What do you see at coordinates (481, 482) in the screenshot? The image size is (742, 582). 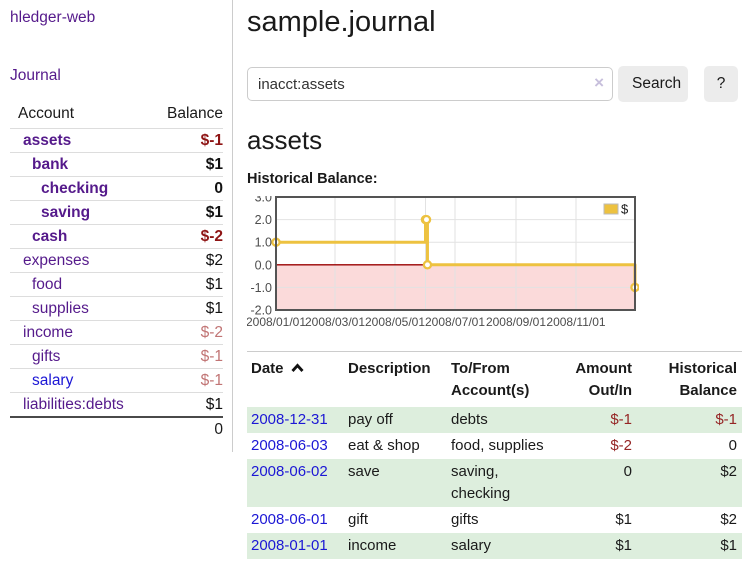 I see `register-accounts-cell: saving, checking` at bounding box center [481, 482].